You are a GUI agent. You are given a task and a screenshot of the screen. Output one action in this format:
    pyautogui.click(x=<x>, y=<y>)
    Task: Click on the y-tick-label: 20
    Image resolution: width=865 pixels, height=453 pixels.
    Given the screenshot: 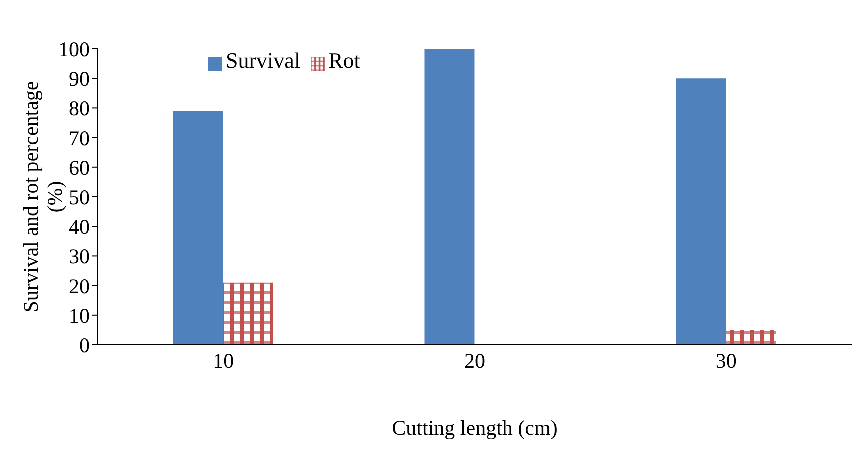 What is the action you would take?
    pyautogui.click(x=79, y=286)
    